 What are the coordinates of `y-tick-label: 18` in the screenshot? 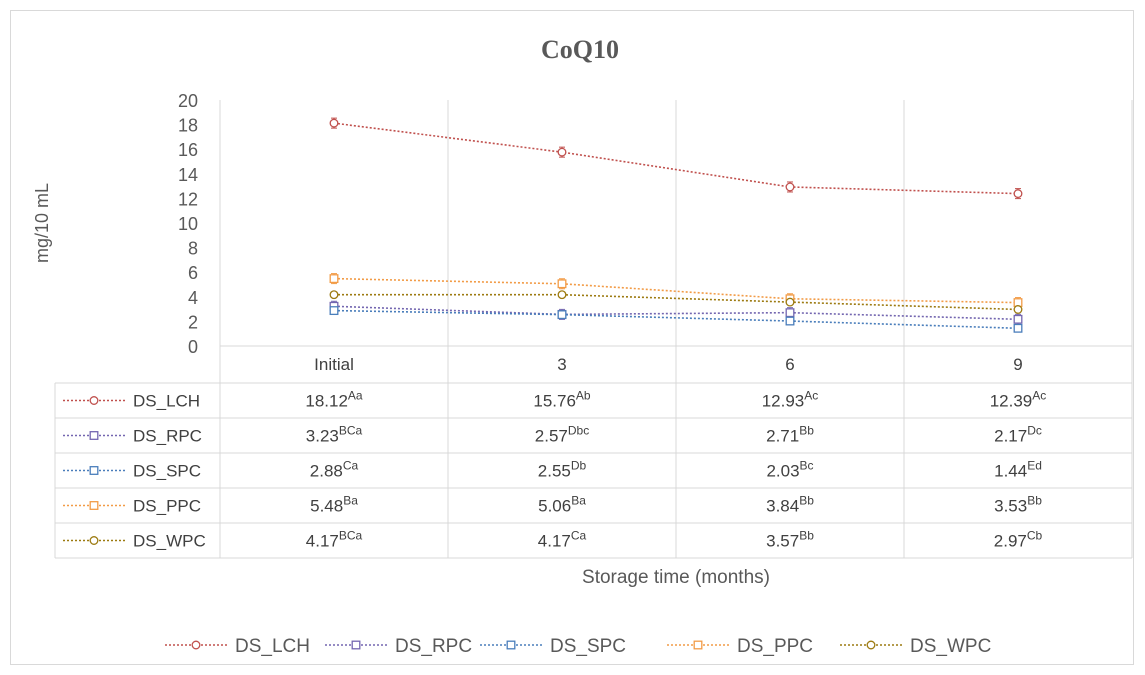 It's located at (188, 126).